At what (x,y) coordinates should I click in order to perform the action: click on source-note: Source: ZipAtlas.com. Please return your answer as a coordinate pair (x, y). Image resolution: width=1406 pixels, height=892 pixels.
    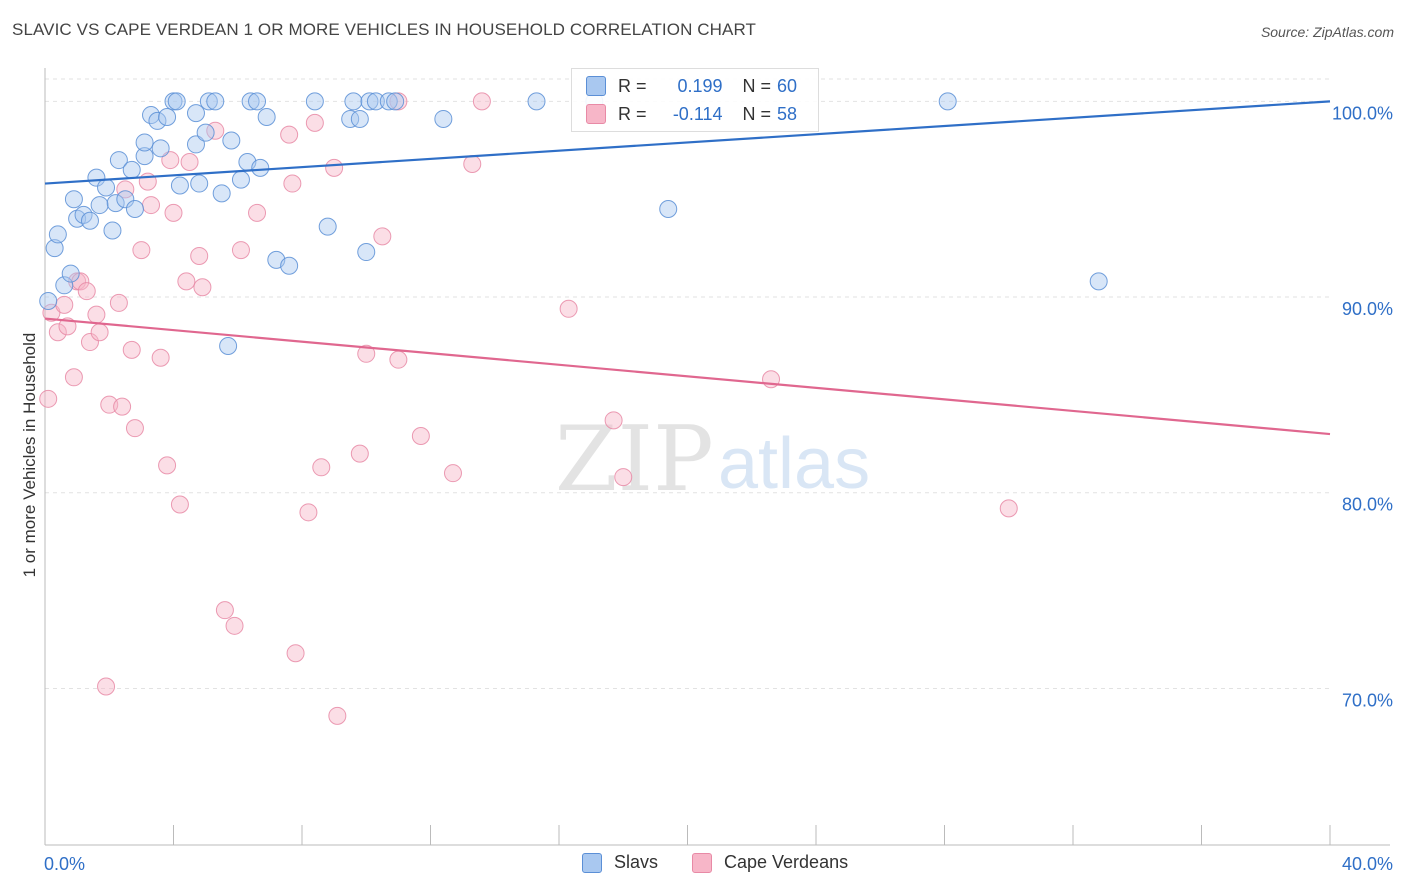
    Looking at the image, I should click on (1327, 32).